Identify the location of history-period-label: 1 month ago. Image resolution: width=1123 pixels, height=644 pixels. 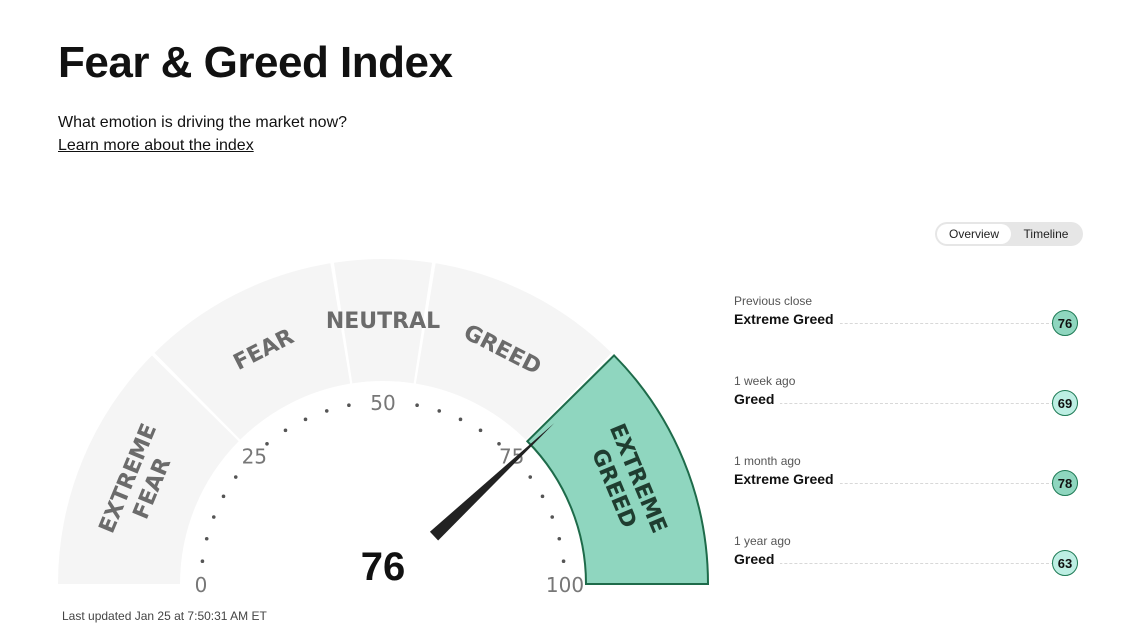
(767, 461).